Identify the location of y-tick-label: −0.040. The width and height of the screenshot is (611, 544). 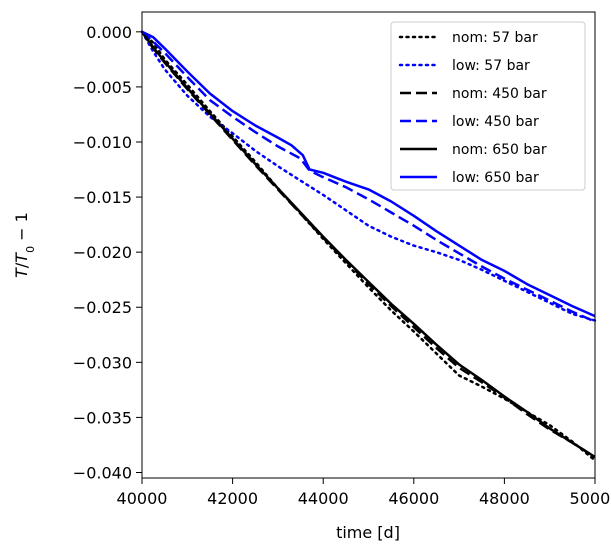
(102, 472).